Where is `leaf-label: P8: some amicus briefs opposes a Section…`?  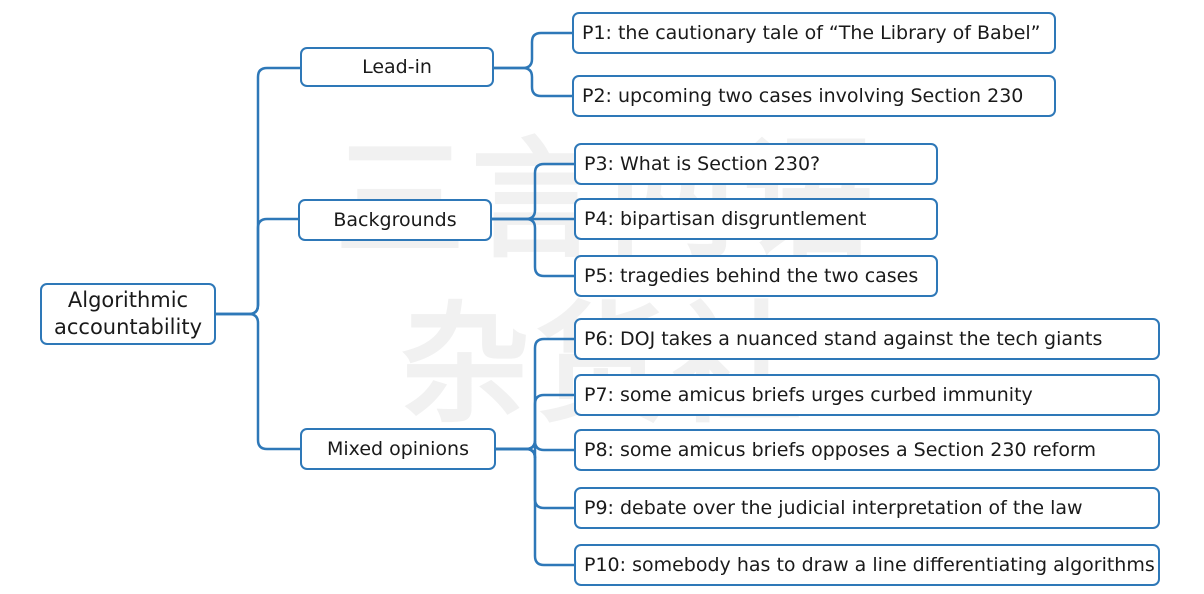
leaf-label: P8: some amicus briefs opposes a Section… is located at coordinates (840, 450).